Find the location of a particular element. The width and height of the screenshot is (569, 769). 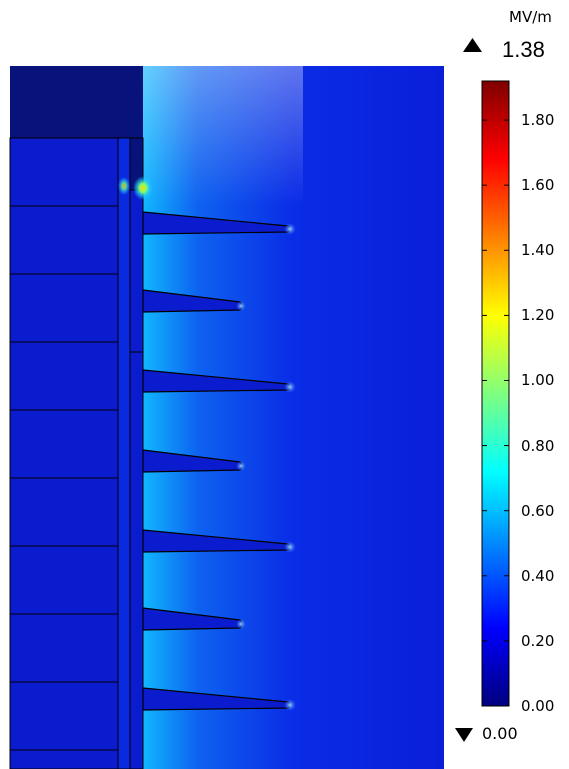

colorbar-tick-label: 0.80 is located at coordinates (538, 445).